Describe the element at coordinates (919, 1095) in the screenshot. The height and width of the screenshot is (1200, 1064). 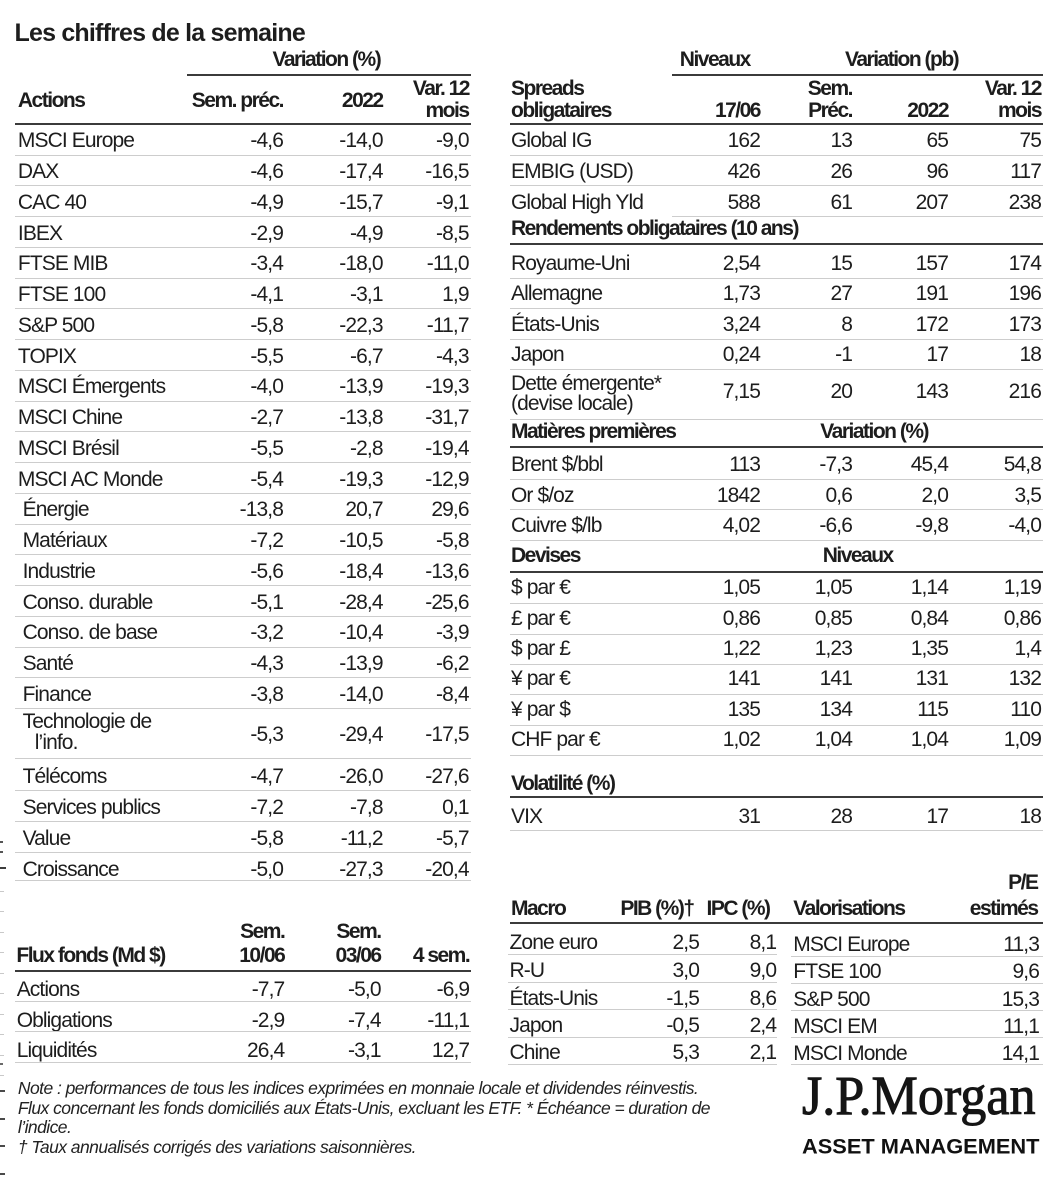
I see `svg-text: J.P.Morgan` at that location.